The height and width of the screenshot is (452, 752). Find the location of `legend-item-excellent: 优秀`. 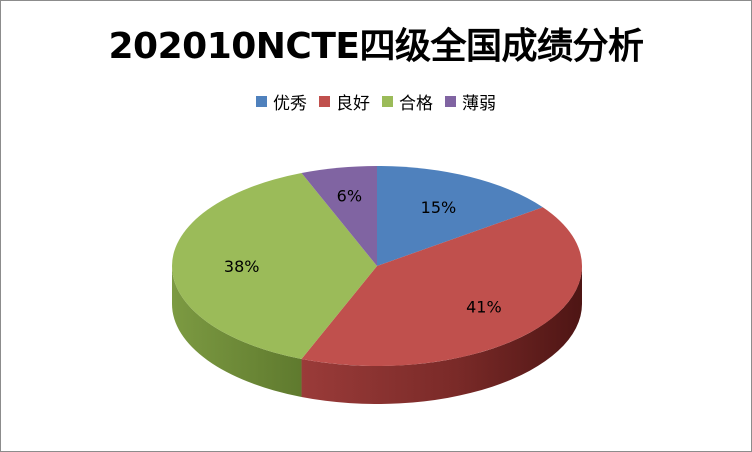

legend-item-excellent: 优秀 is located at coordinates (281, 101).